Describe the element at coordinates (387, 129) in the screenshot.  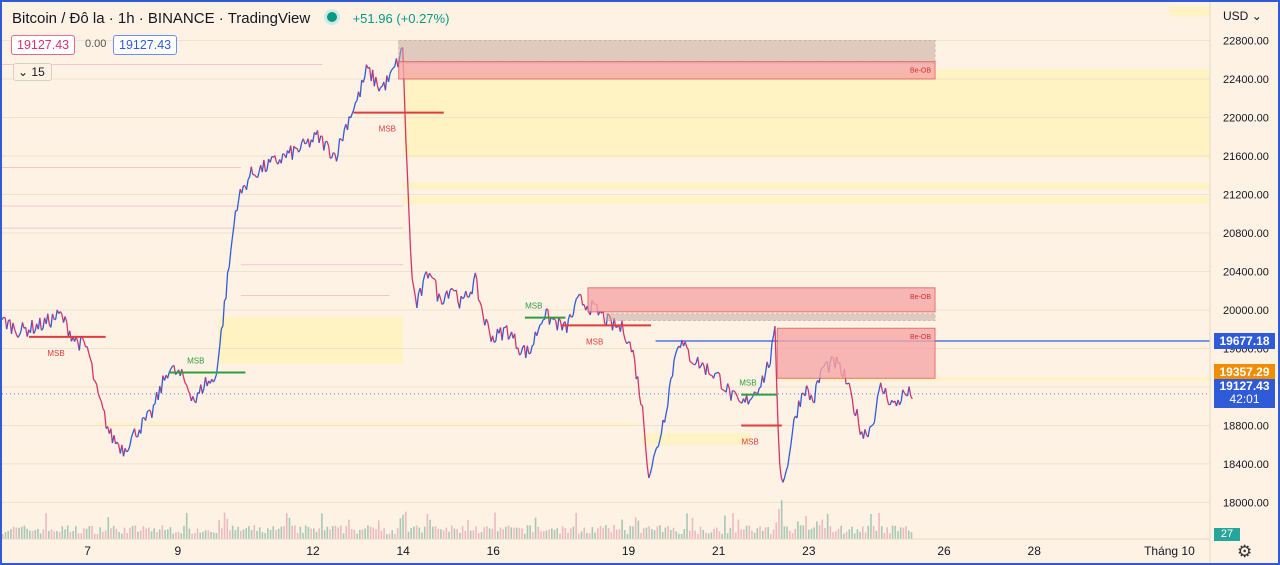
I see `structure-label: MSB` at that location.